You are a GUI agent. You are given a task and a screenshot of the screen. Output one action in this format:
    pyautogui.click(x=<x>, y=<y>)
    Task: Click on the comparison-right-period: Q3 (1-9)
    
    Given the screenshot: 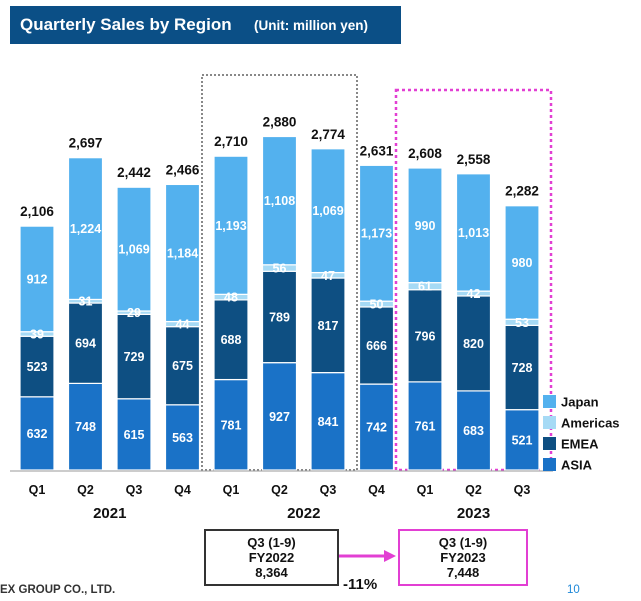 What is the action you would take?
    pyautogui.click(x=463, y=542)
    